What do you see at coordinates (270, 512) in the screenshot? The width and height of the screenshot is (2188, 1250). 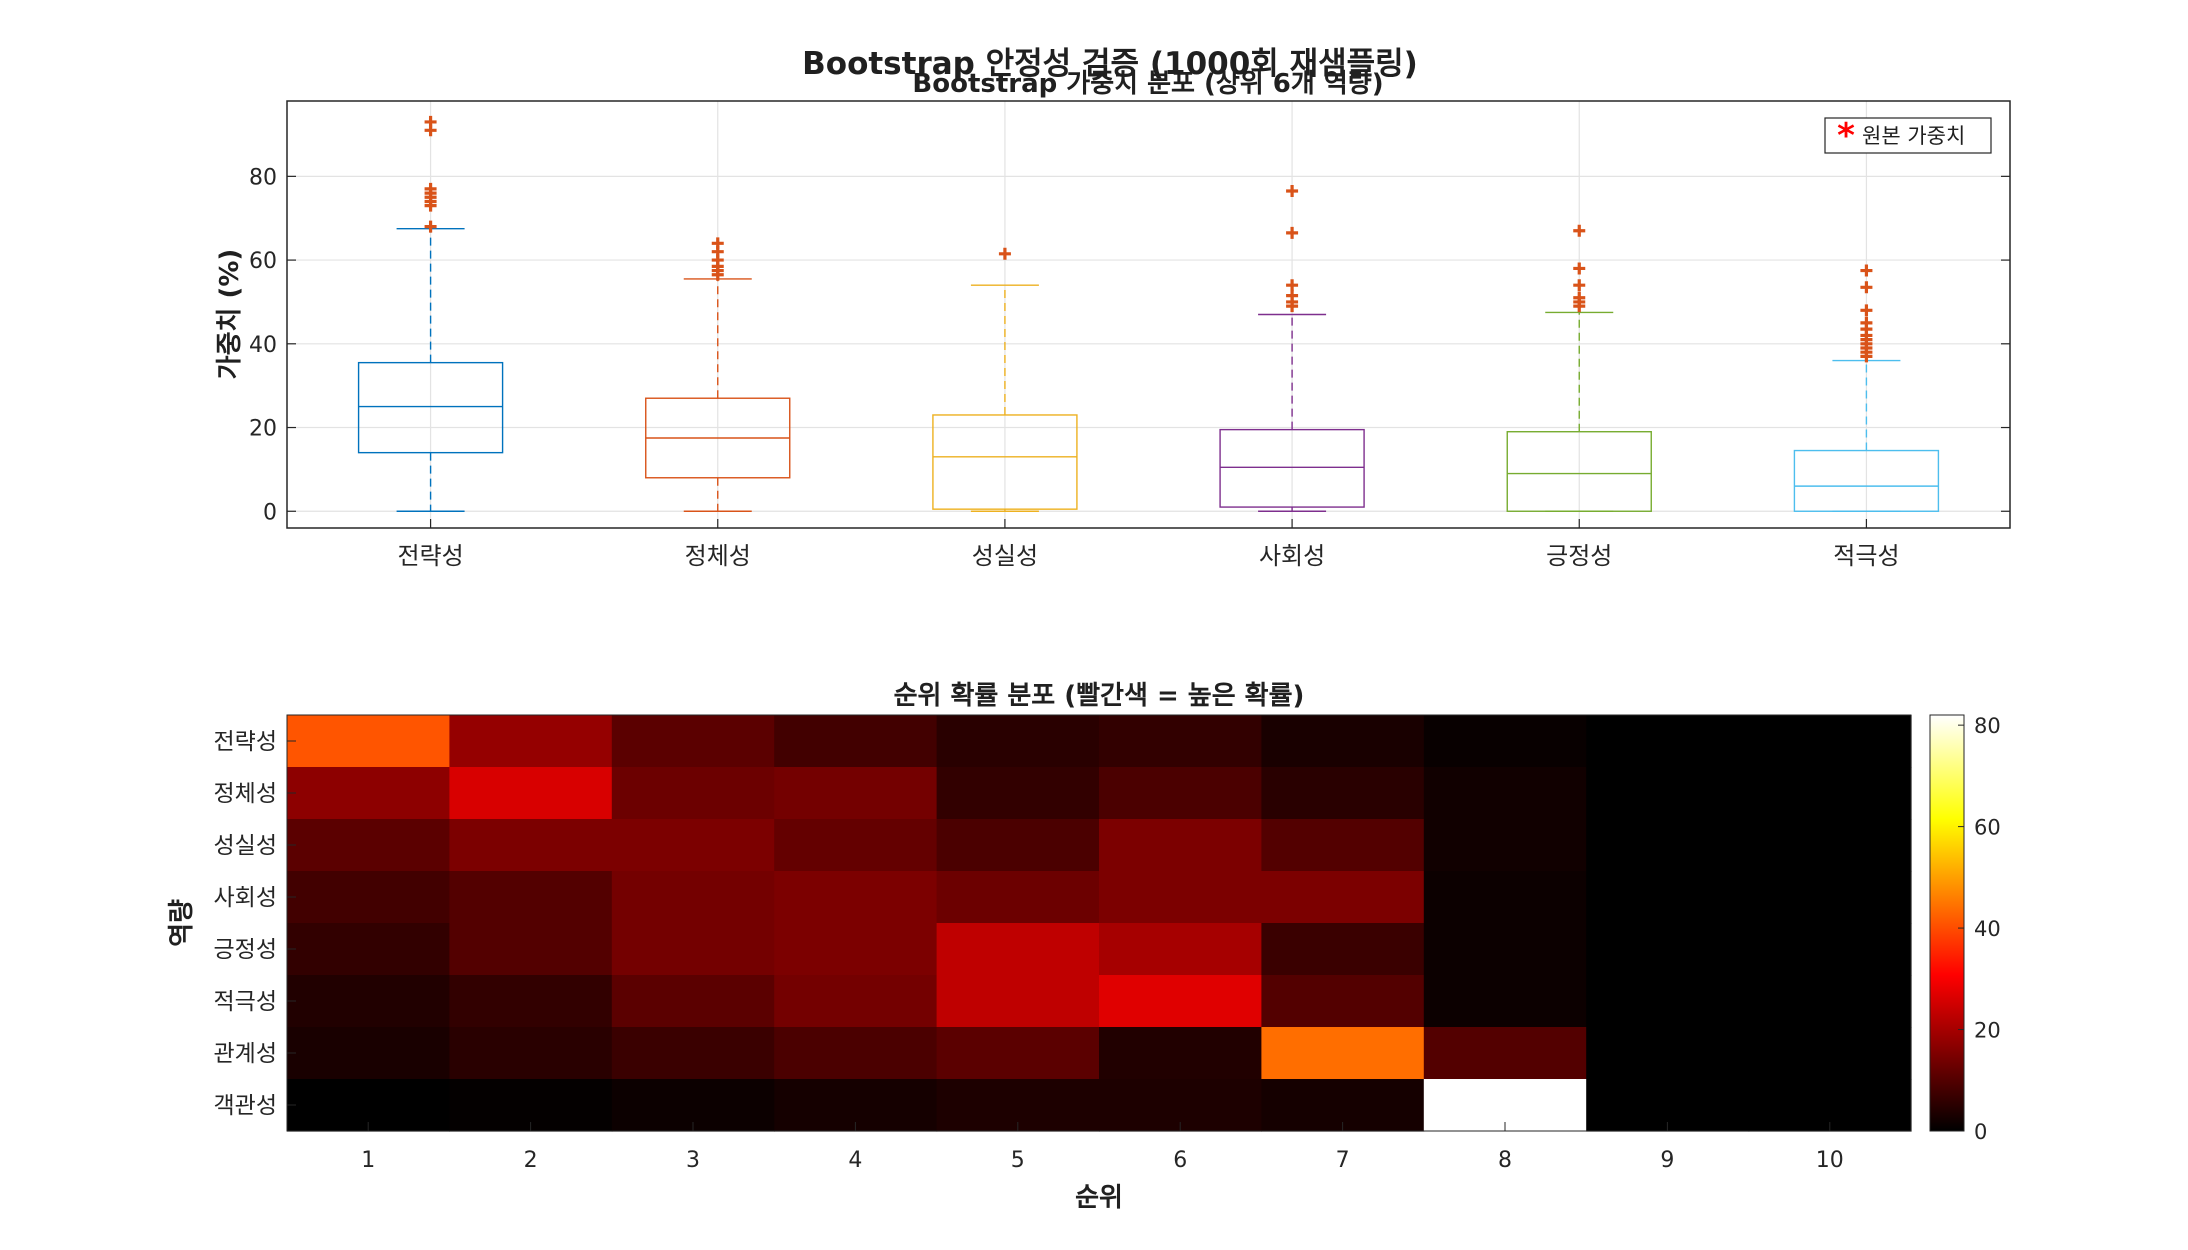 I see `y-tick-label: 0` at bounding box center [270, 512].